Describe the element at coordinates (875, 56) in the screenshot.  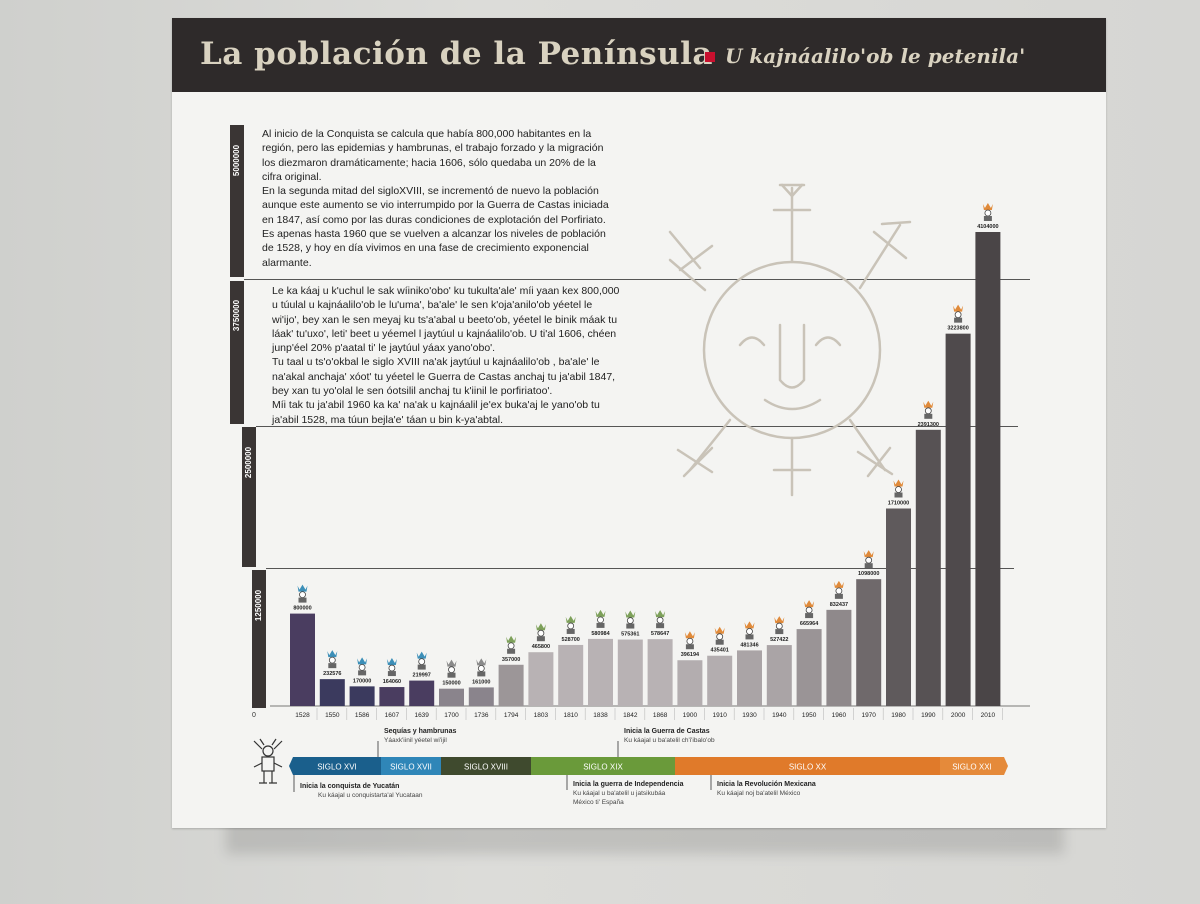
I see `page-subtitle: U kajnáalilo'ob le petenila'` at that location.